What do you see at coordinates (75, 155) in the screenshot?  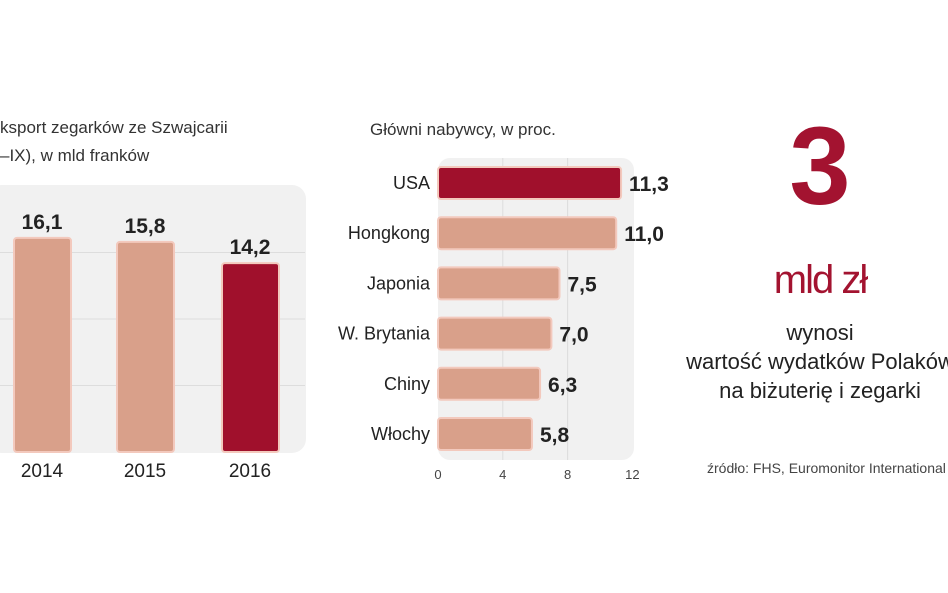 I see `left-chart-subtitle: –IX), w mld franków` at bounding box center [75, 155].